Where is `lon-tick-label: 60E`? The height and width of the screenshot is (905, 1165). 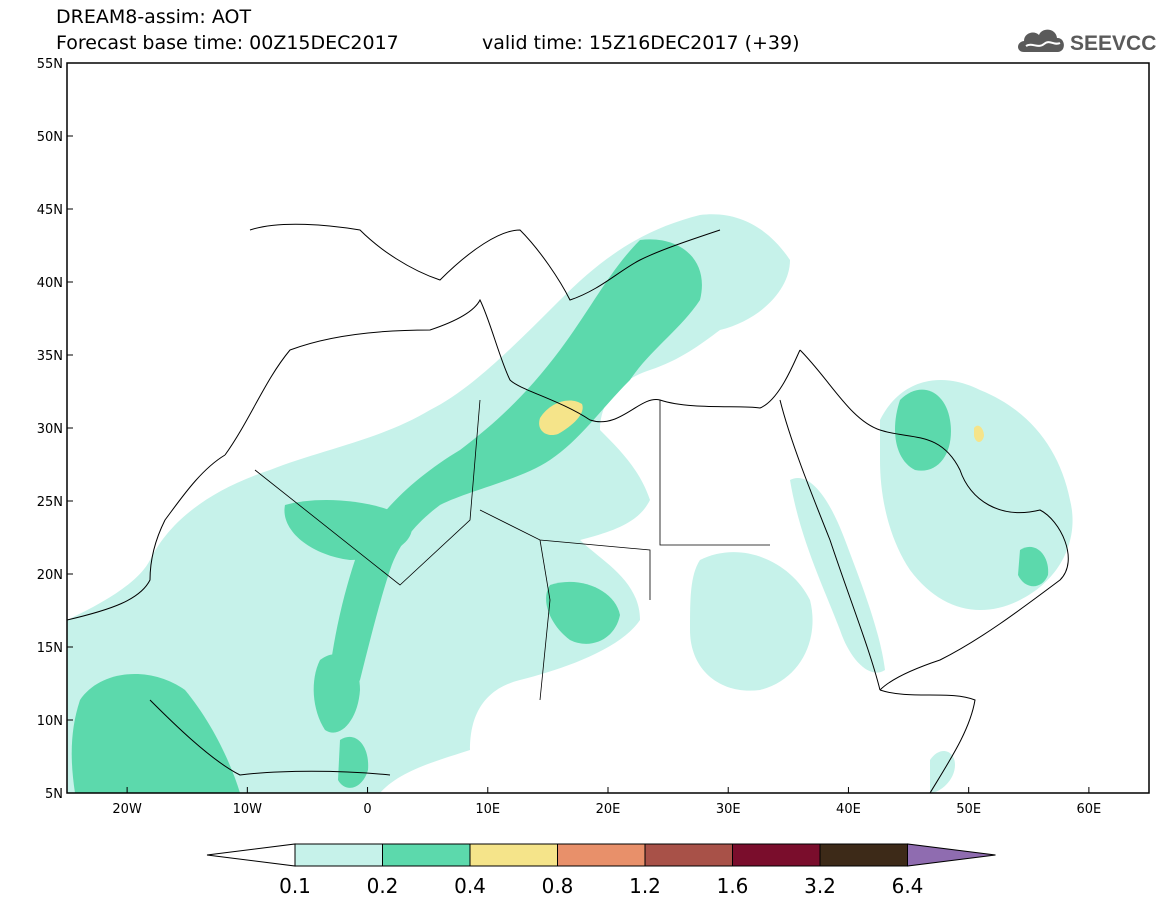
lon-tick-label: 60E is located at coordinates (1089, 809).